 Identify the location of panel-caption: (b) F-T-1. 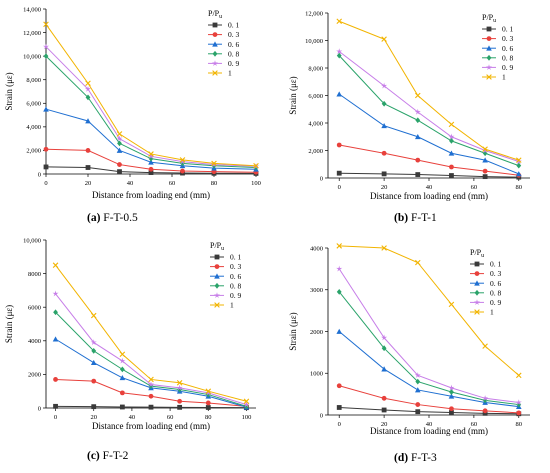
(415, 218).